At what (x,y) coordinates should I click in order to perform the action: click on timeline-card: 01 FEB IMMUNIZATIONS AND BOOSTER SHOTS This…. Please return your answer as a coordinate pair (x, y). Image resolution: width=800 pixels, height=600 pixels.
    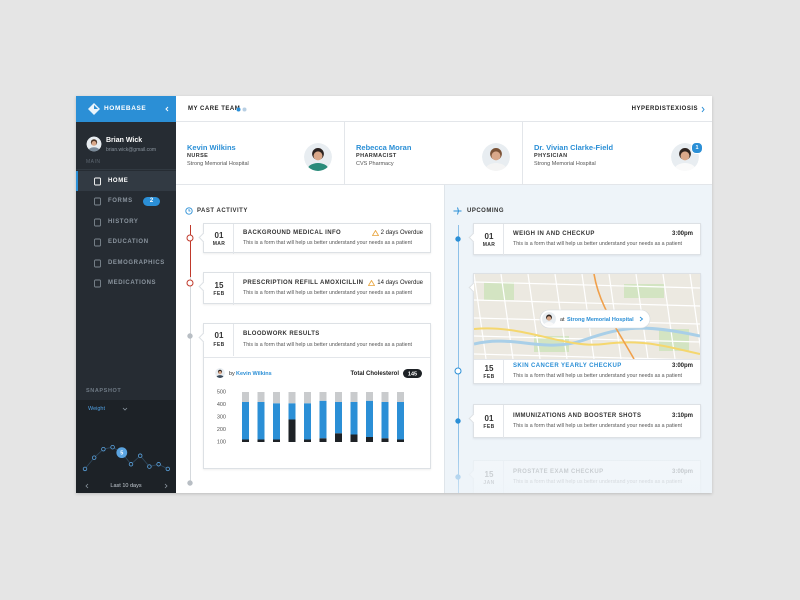
    Looking at the image, I should click on (587, 421).